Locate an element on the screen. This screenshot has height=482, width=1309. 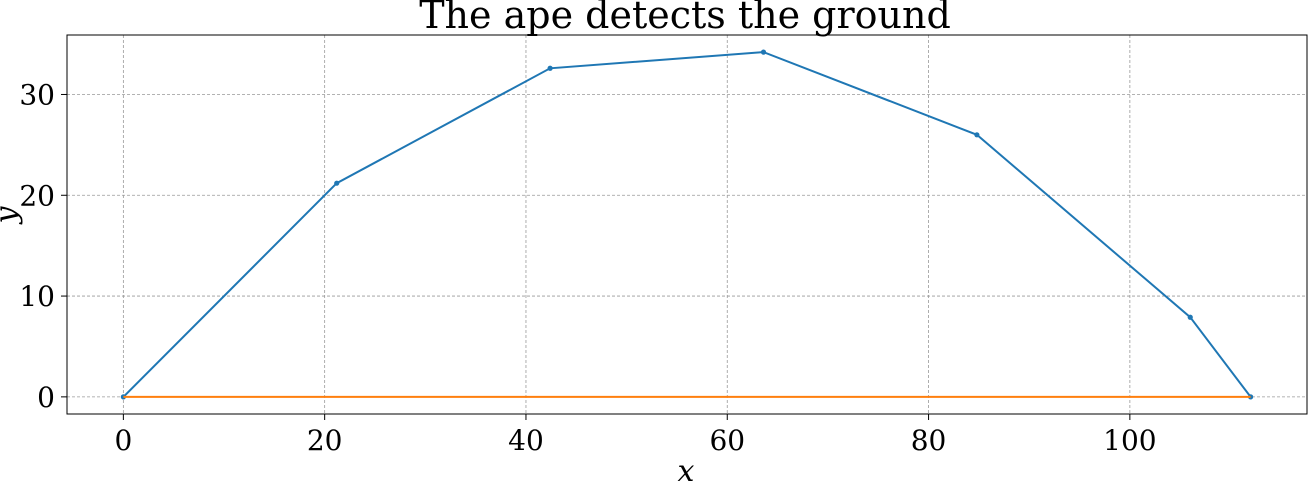
chart-title: The ape detects the ground is located at coordinates (685, 18).